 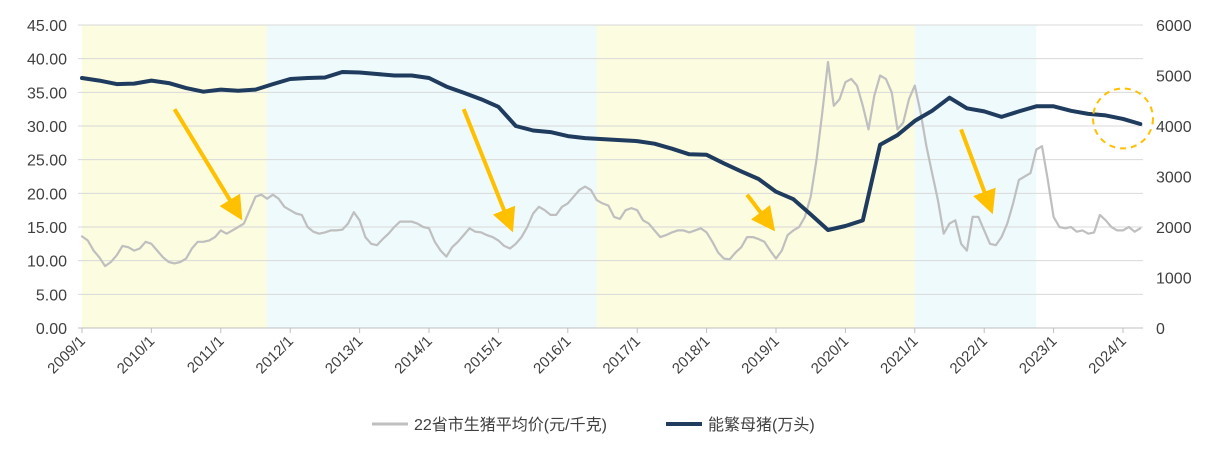 What do you see at coordinates (47, 93) in the screenshot?
I see `y-left-tick-label: 35.00` at bounding box center [47, 93].